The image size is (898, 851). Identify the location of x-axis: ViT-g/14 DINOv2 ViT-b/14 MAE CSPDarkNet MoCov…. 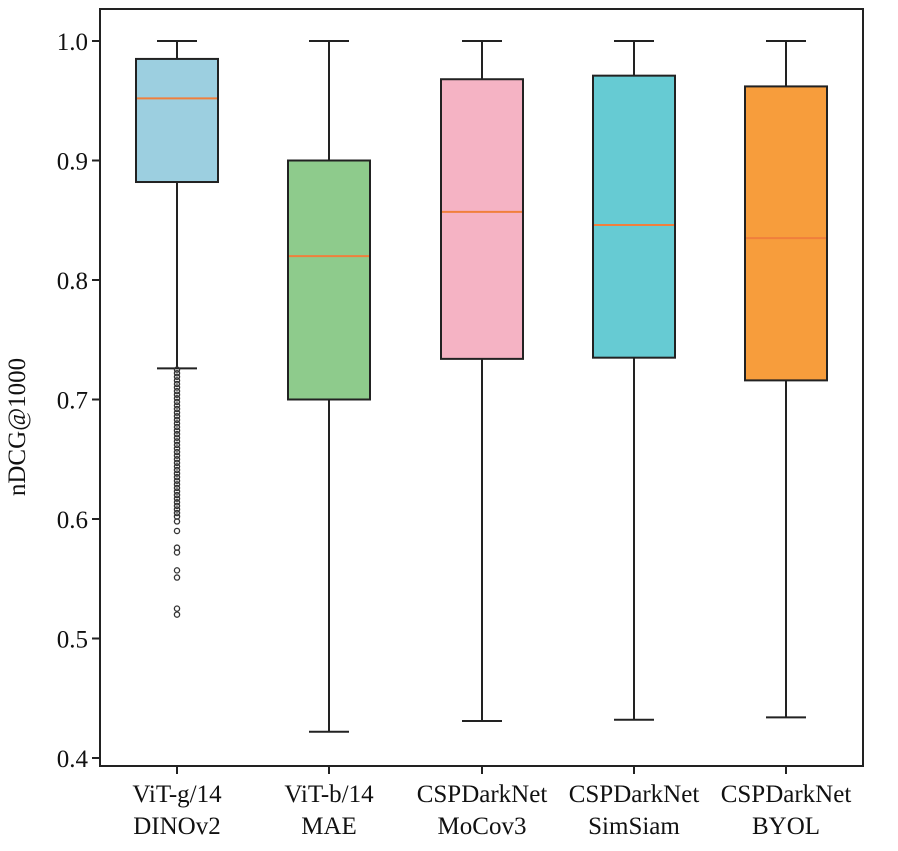
(491, 803).